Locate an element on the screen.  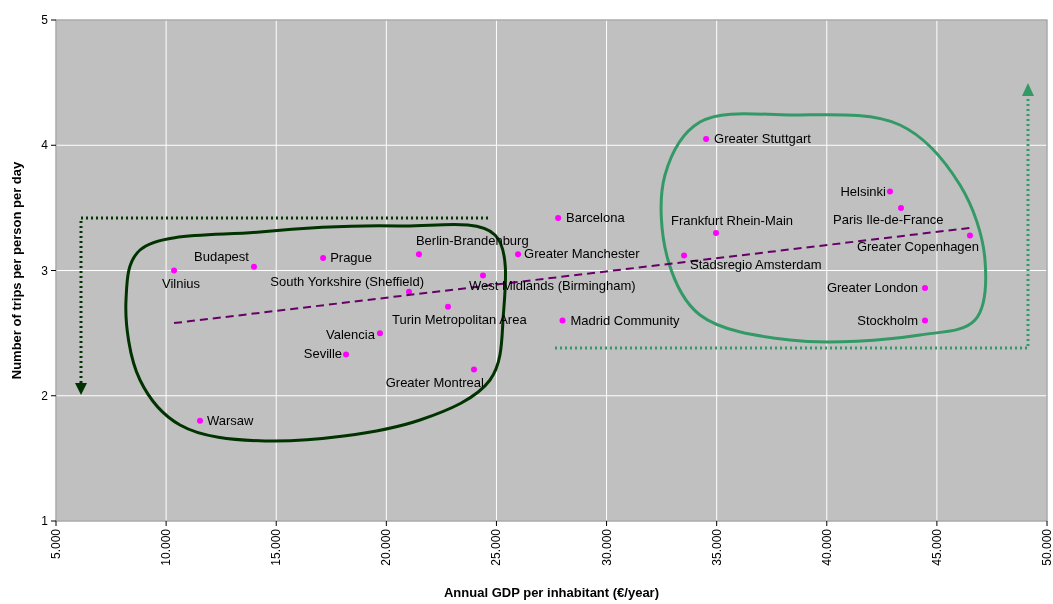
annotation: South Yorkshire (Sheffield) is located at coordinates (347, 281).